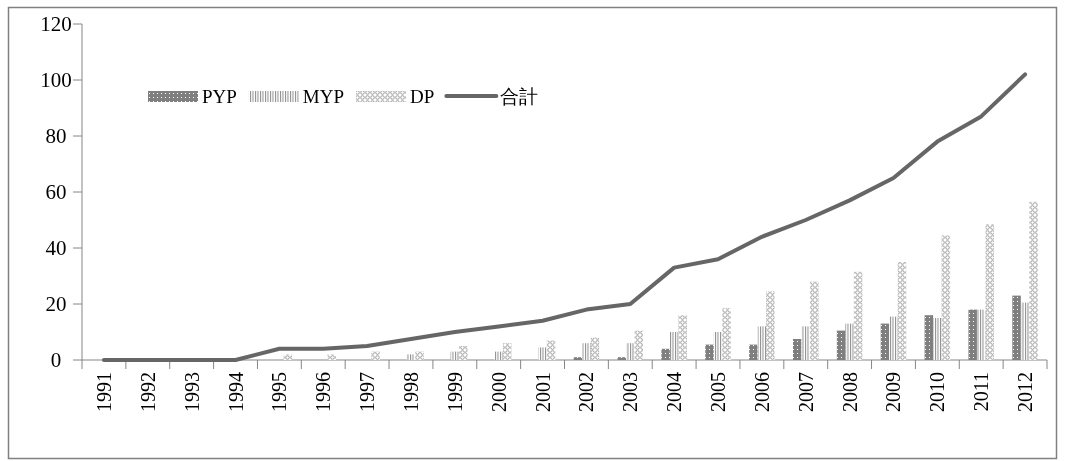  I want to click on x-tick-label: 1999, so click(454, 392).